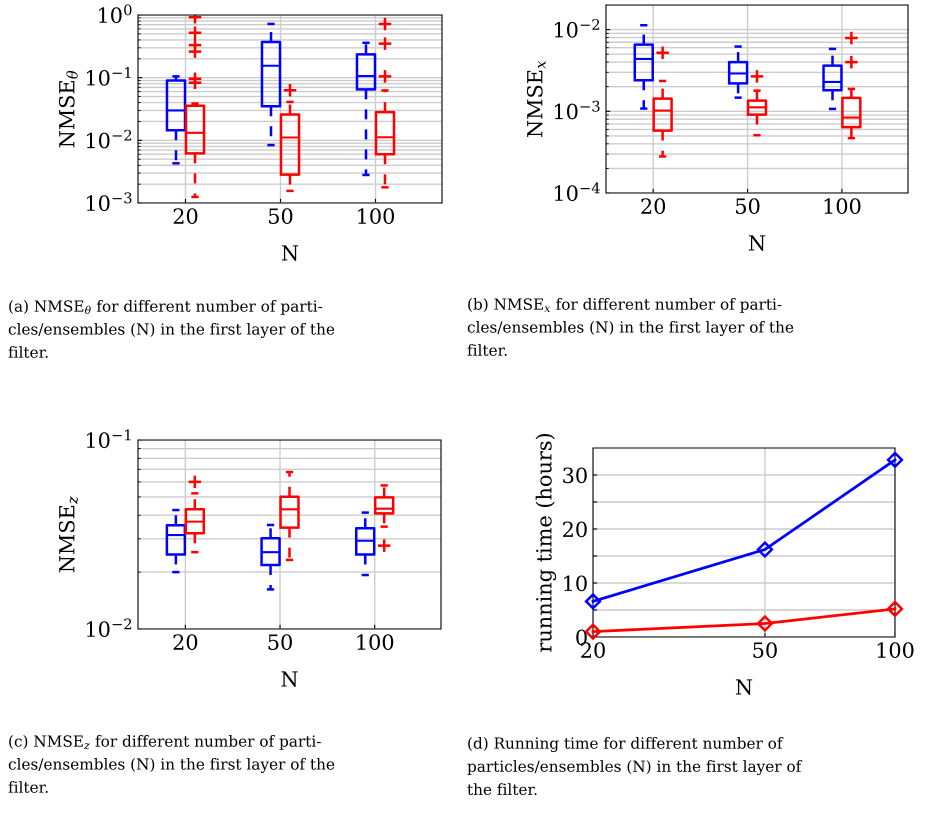 The height and width of the screenshot is (840, 930). I want to click on y-axis-title: NMSE$_{θ}$, so click(68, 109).